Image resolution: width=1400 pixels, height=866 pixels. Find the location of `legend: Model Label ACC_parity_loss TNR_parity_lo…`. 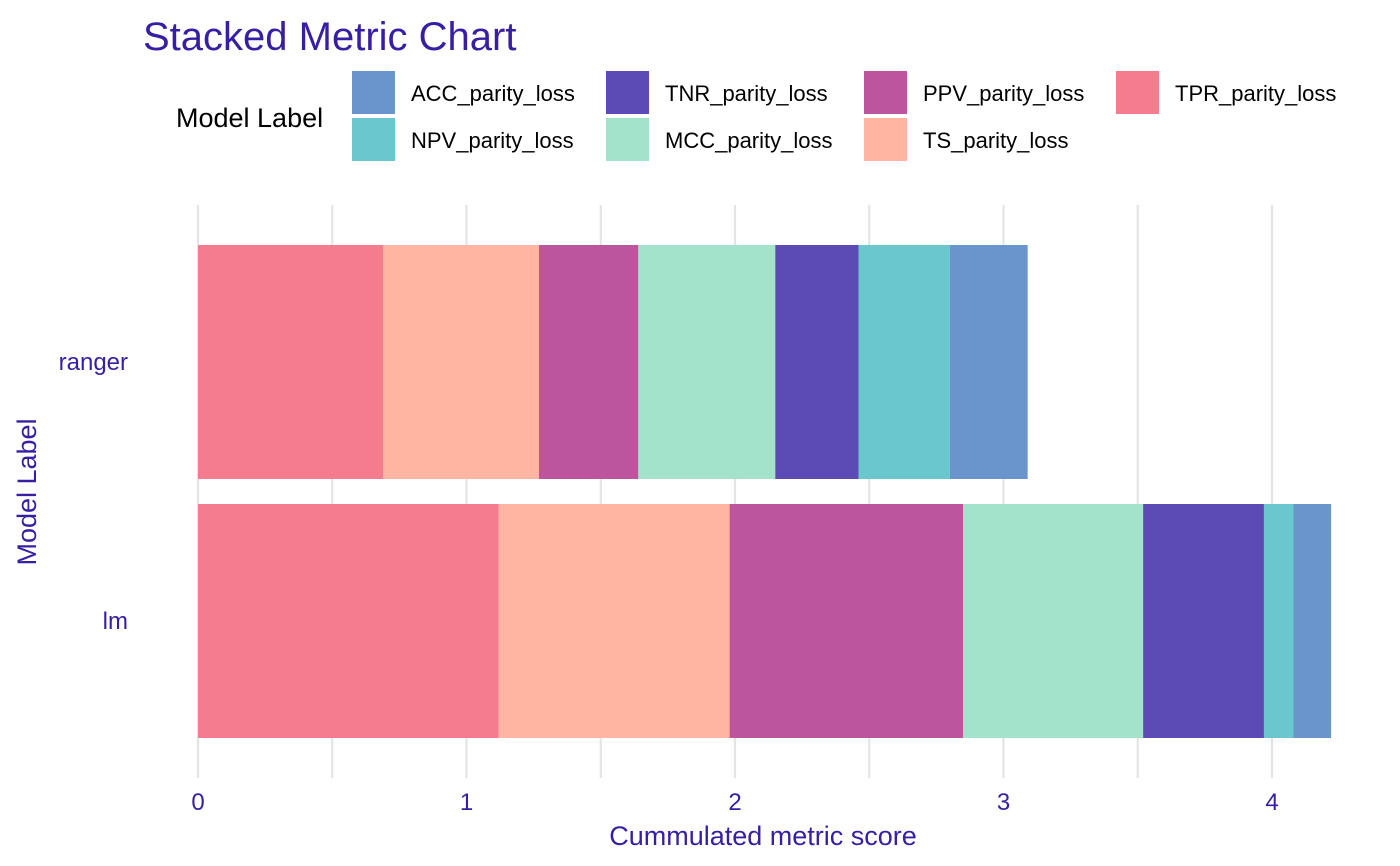

legend: Model Label ACC_parity_loss TNR_parity_lo… is located at coordinates (756, 116).